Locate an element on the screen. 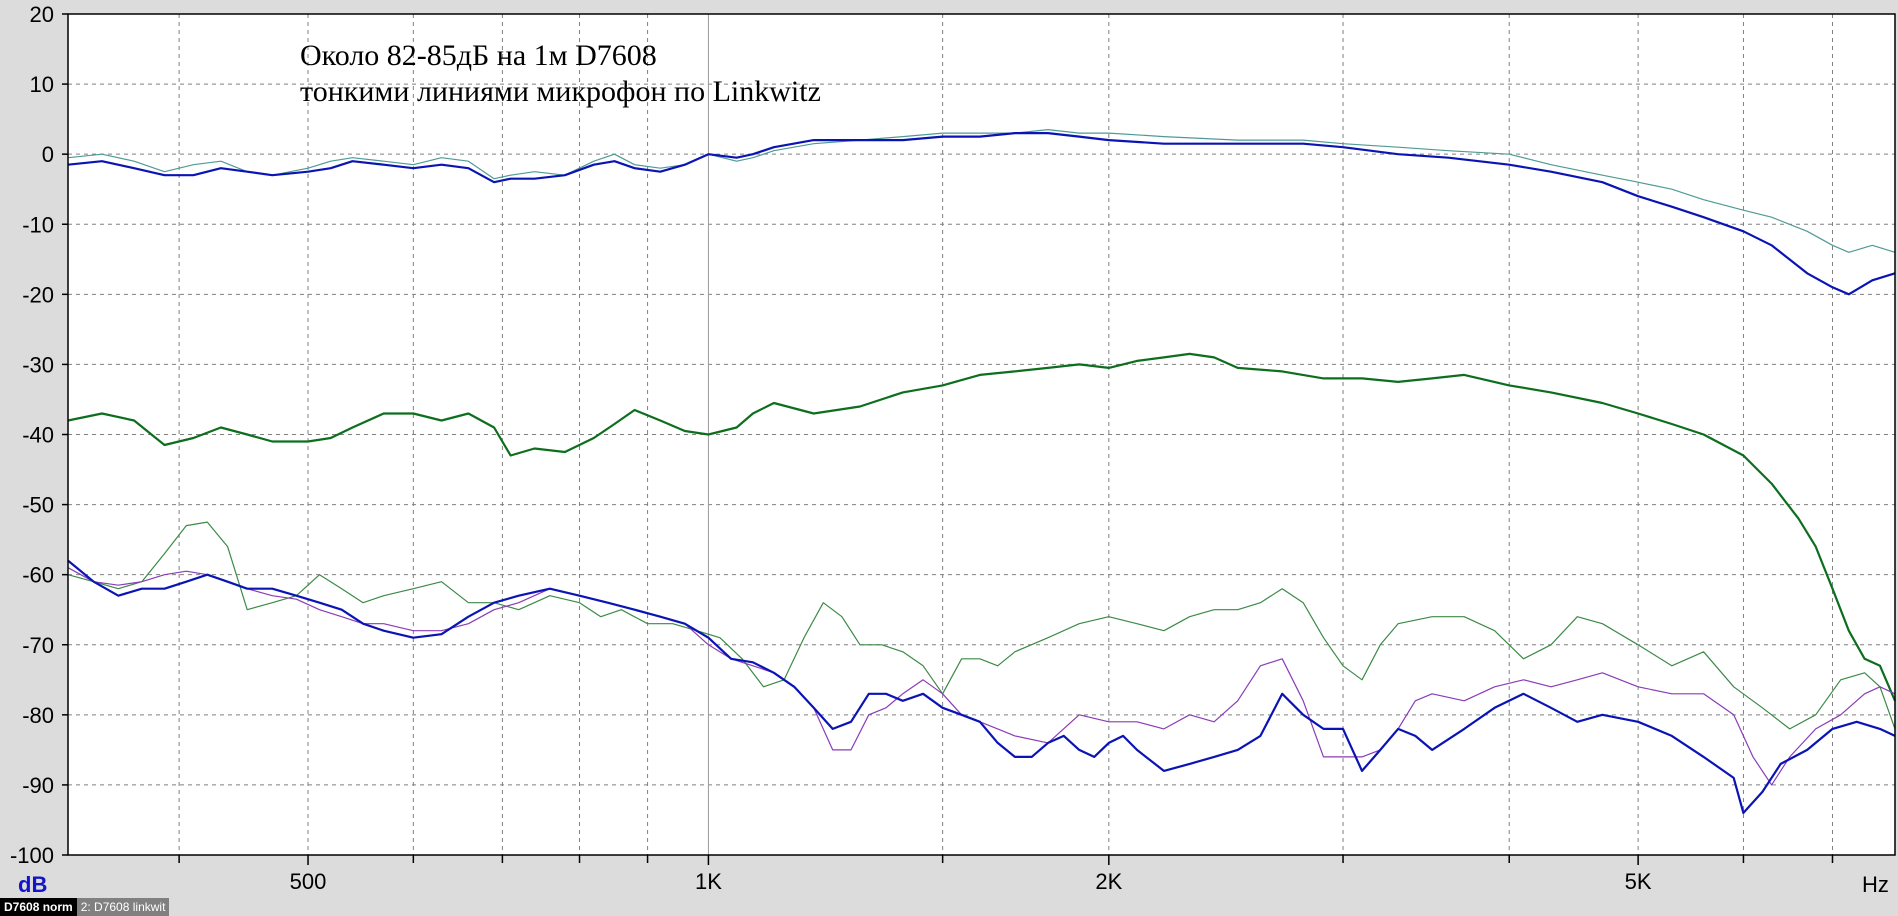  x-tick-label: 5K is located at coordinates (1638, 881).